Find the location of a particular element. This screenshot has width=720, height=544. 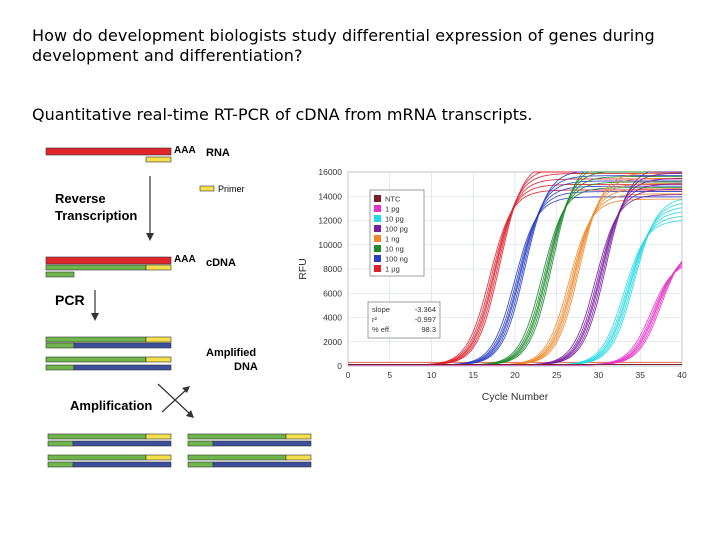

stats-box is located at coordinates (404, 320).